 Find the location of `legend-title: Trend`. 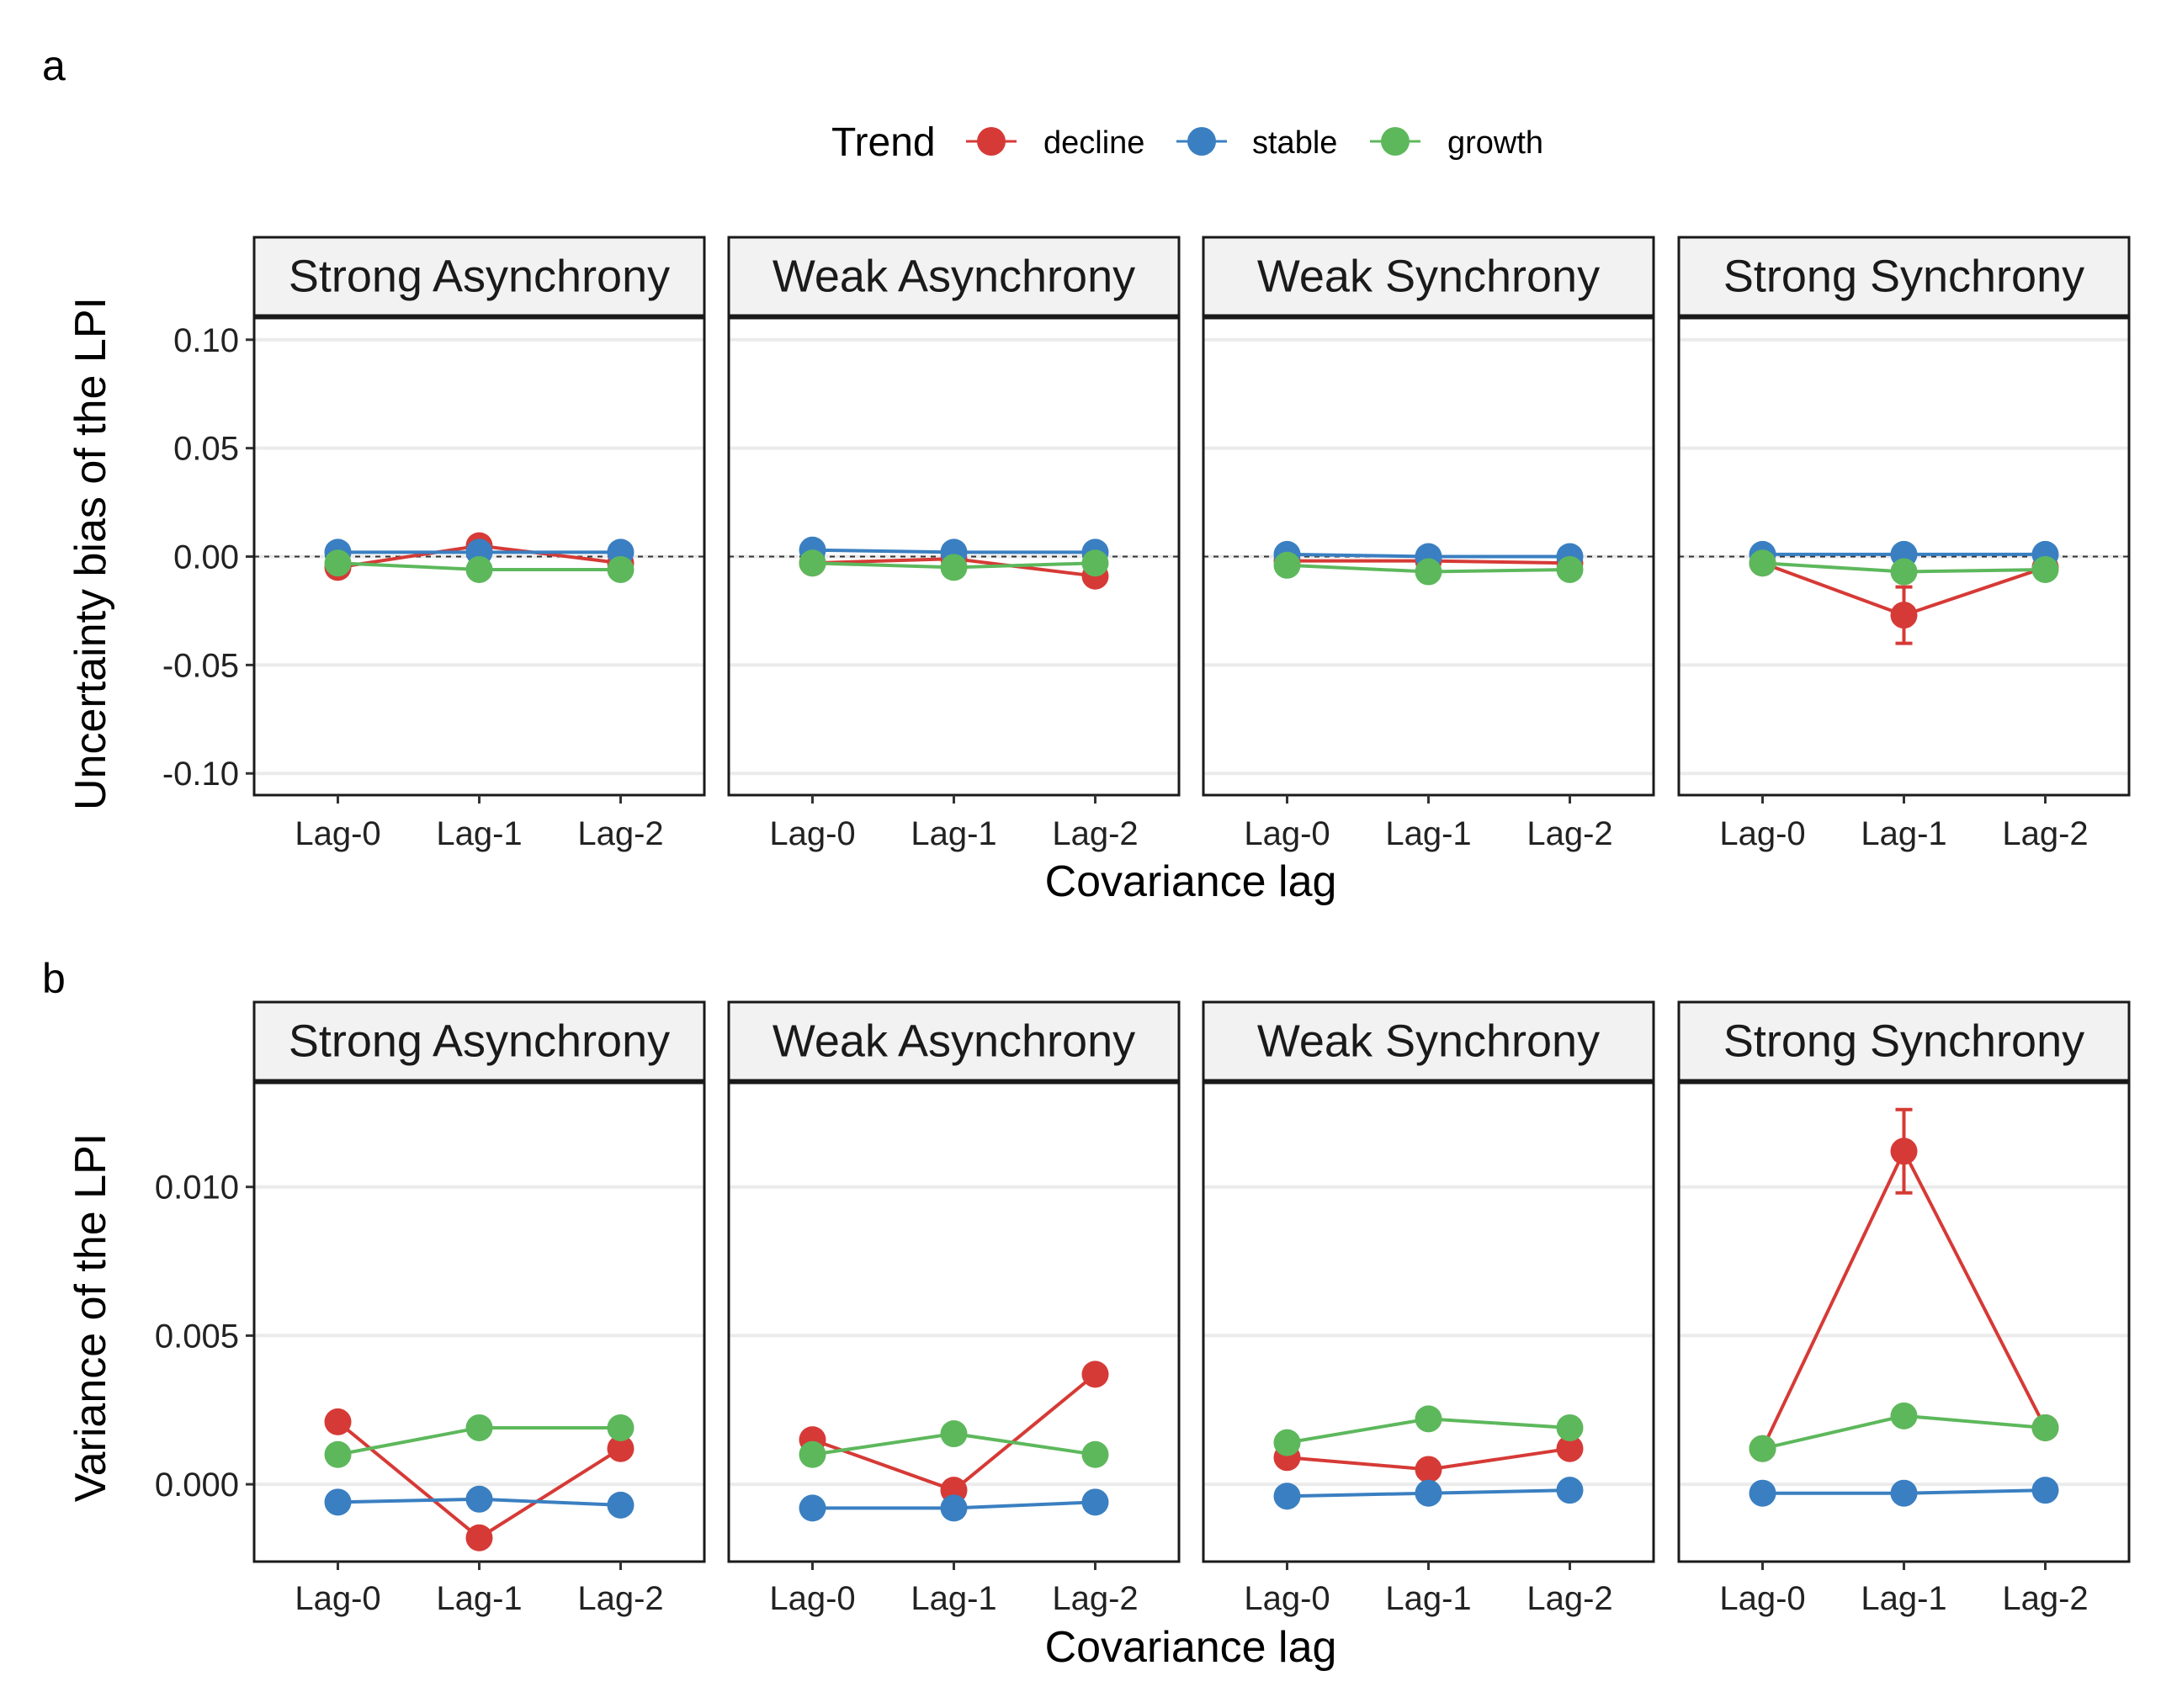

legend-title: Trend is located at coordinates (883, 142).